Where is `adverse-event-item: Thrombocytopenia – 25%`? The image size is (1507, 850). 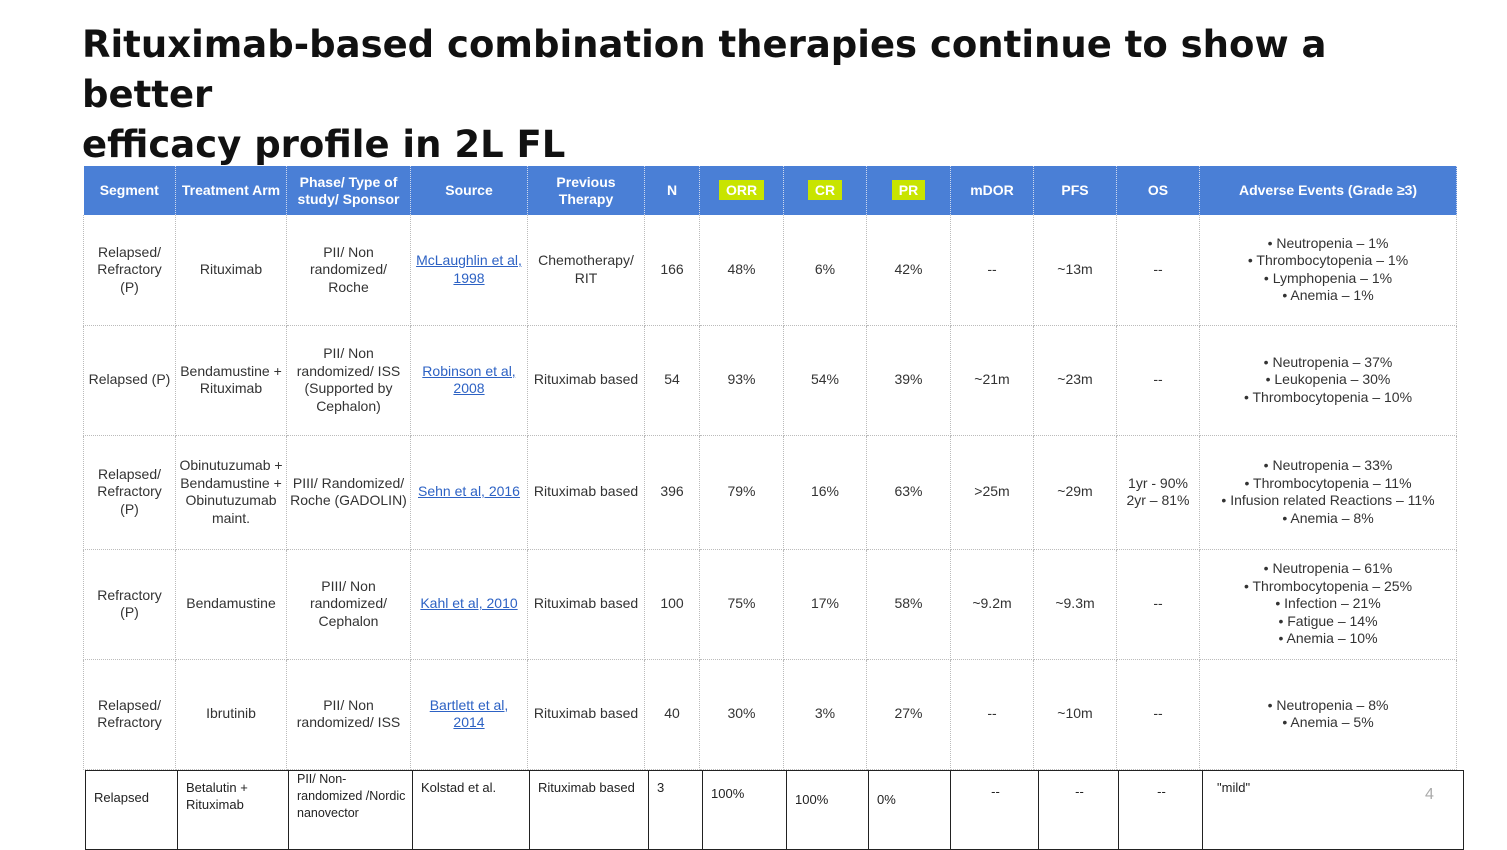 adverse-event-item: Thrombocytopenia – 25% is located at coordinates (1328, 587).